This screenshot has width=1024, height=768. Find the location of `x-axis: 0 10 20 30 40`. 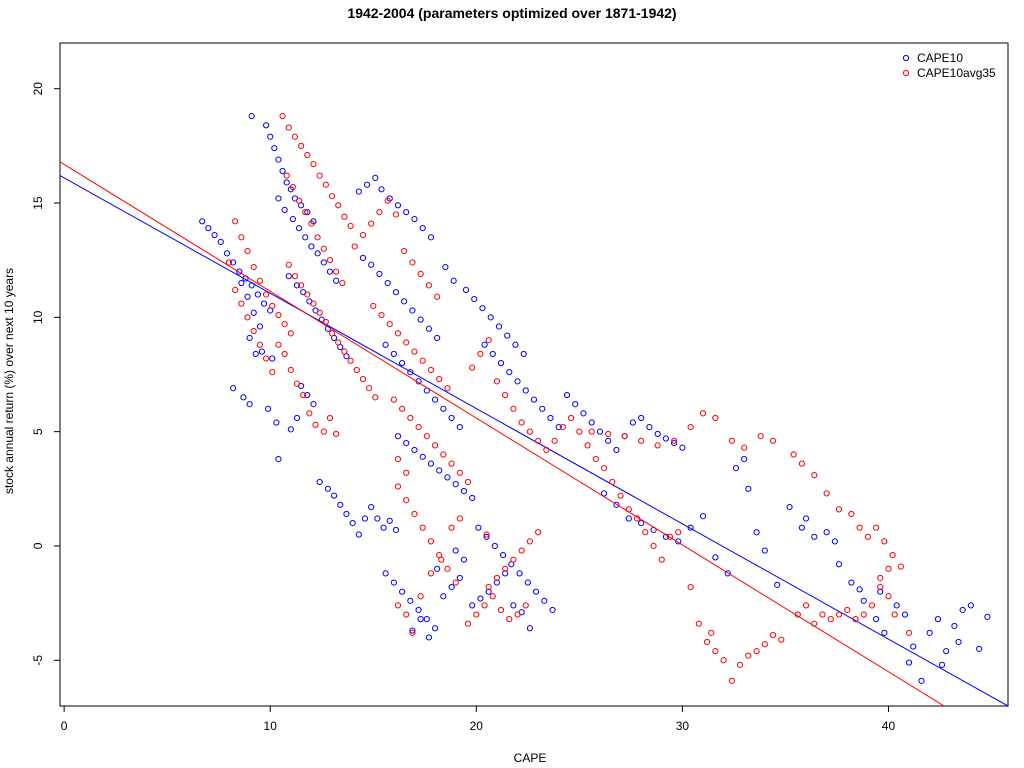

x-axis: 0 10 20 30 40 is located at coordinates (478, 719).